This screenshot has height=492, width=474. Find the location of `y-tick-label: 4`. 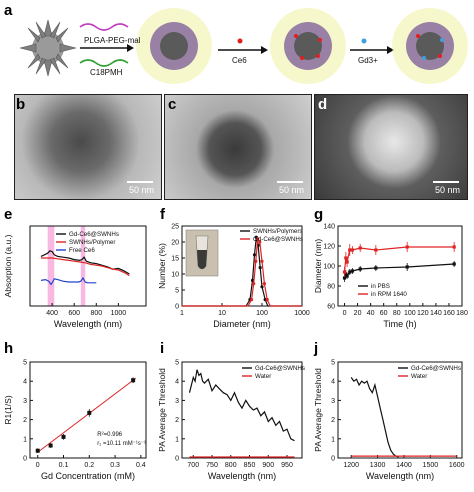

y-tick-label: 4 is located at coordinates (333, 382).